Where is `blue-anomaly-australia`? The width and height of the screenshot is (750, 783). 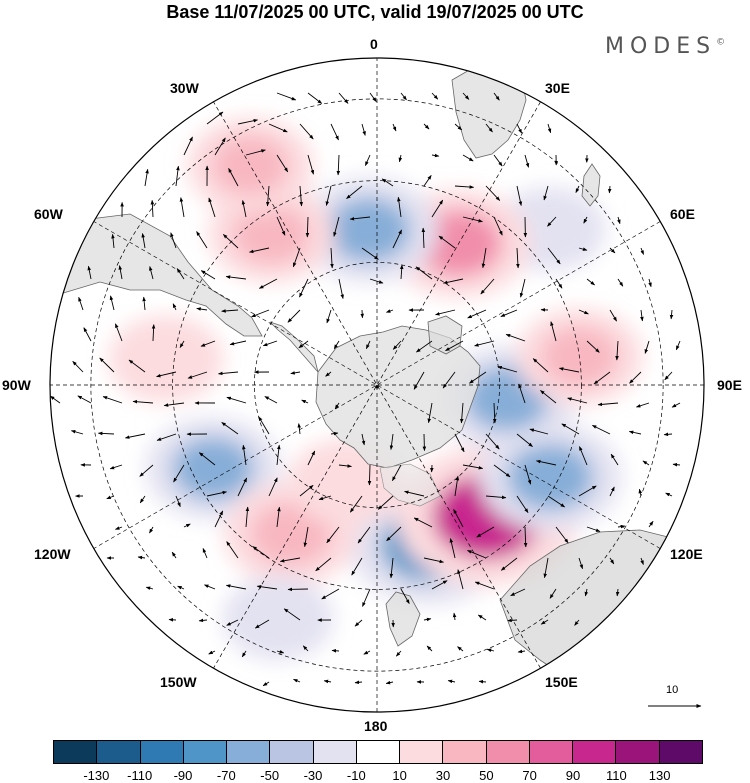
blue-anomaly-australia is located at coordinates (550, 229).